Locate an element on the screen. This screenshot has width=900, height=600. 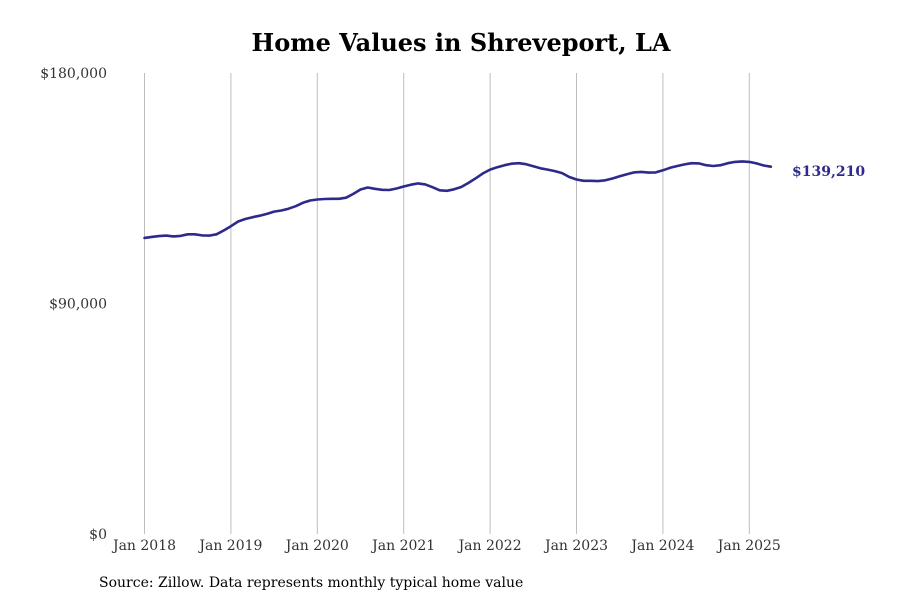
chart-title: Home Values in Shreveport, LA is located at coordinates (461, 42).